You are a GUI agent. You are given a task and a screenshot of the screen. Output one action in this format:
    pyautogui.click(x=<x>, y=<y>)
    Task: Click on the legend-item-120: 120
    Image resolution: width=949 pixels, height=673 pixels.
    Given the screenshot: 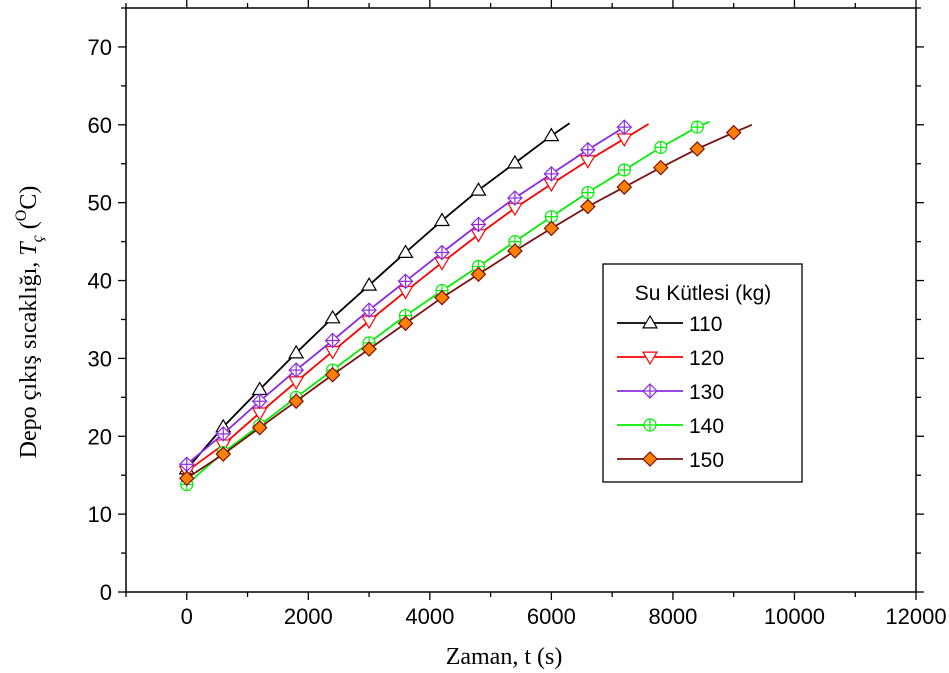 What is the action you would take?
    pyautogui.click(x=670, y=358)
    